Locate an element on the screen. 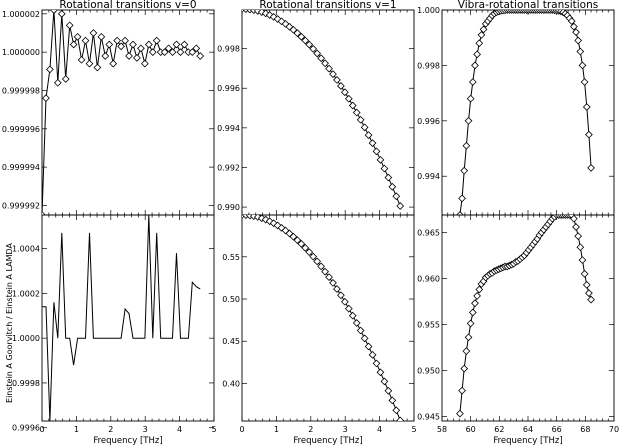  y-tick-label: 0.40 is located at coordinates (231, 383).